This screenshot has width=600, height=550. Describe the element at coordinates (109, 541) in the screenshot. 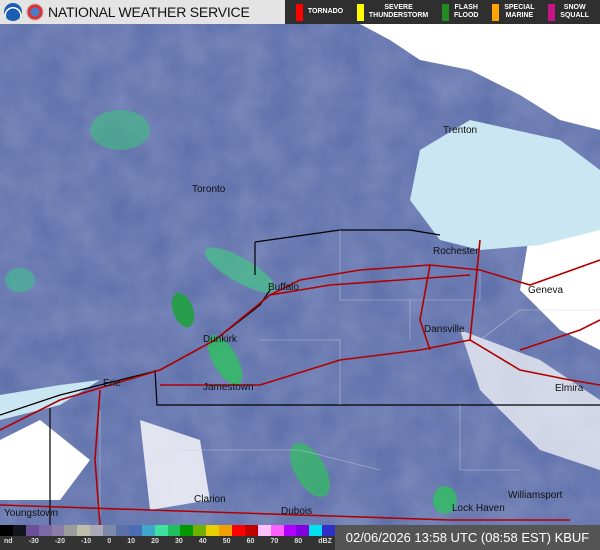

I see `legend-tick: 0` at that location.